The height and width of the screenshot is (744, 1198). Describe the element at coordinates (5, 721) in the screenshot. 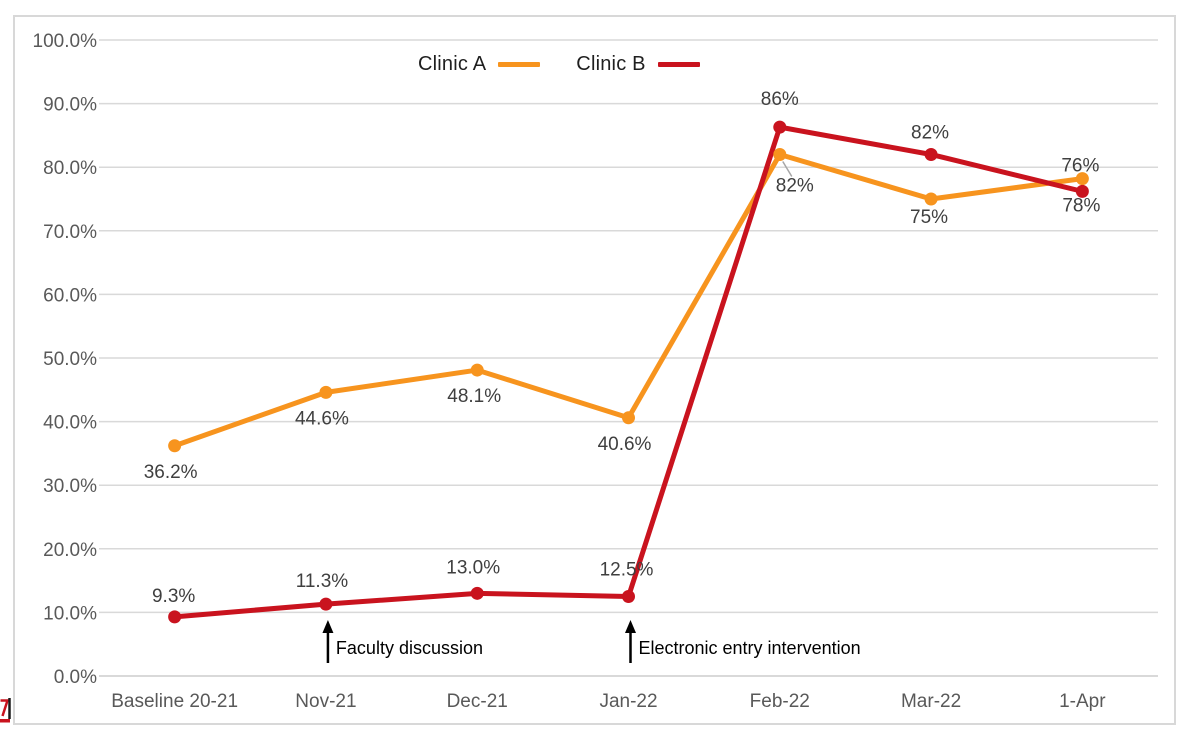

I see `corner-artifact-red-underline` at that location.